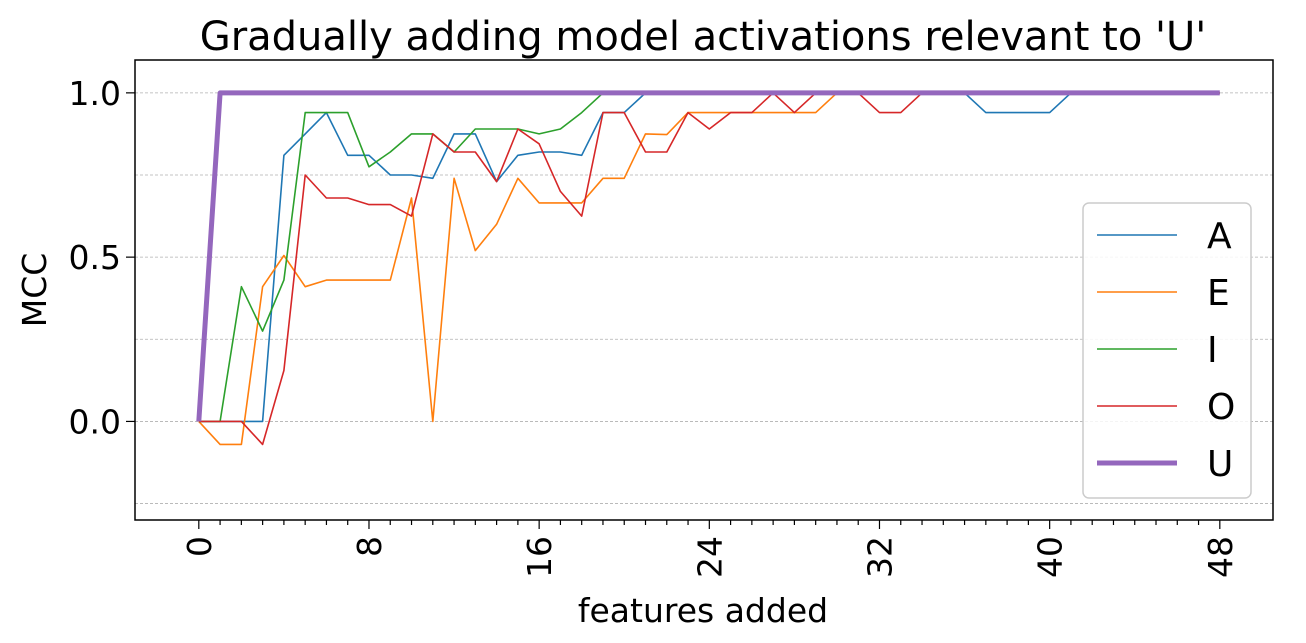 The width and height of the screenshot is (1306, 643). I want to click on legend-label: A, so click(1219, 236).